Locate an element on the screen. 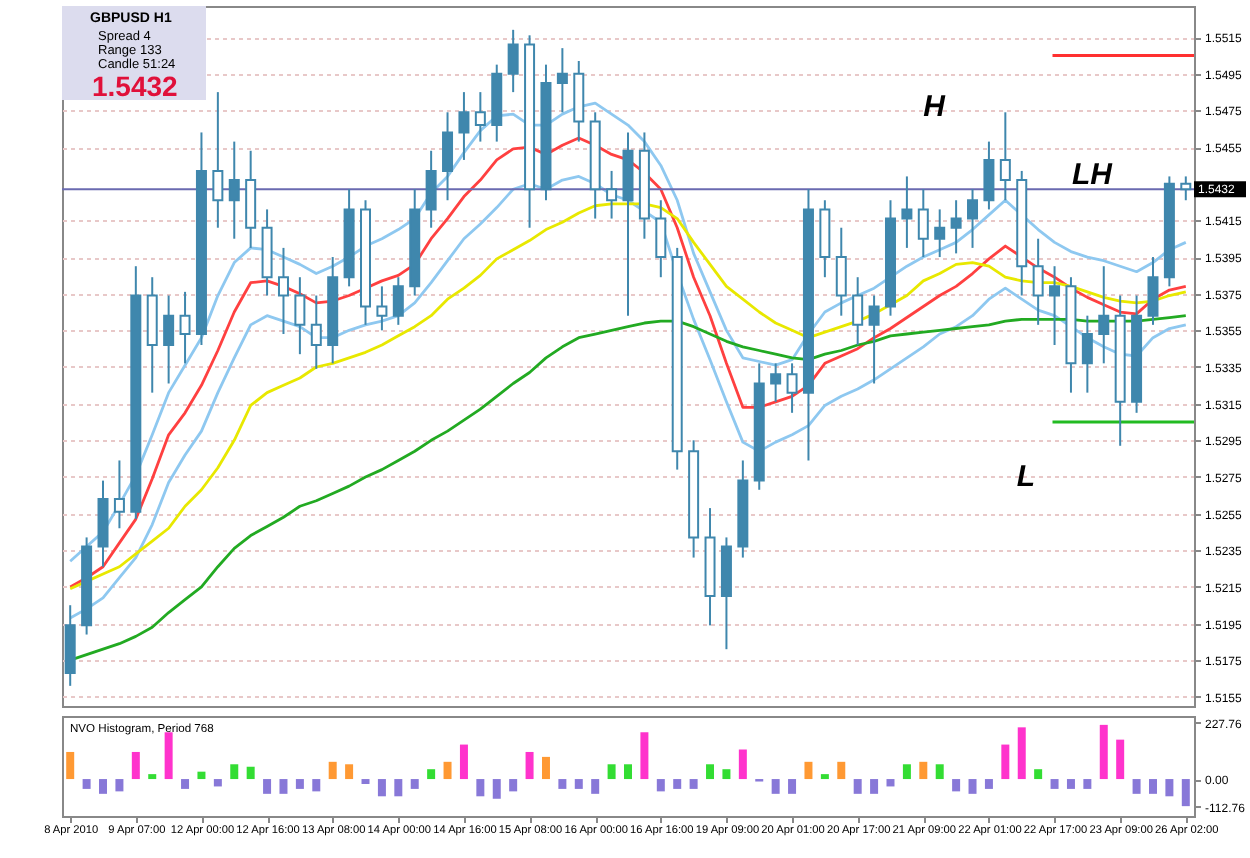 Image resolution: width=1250 pixels, height=858 pixels. annotation: H is located at coordinates (935, 107).